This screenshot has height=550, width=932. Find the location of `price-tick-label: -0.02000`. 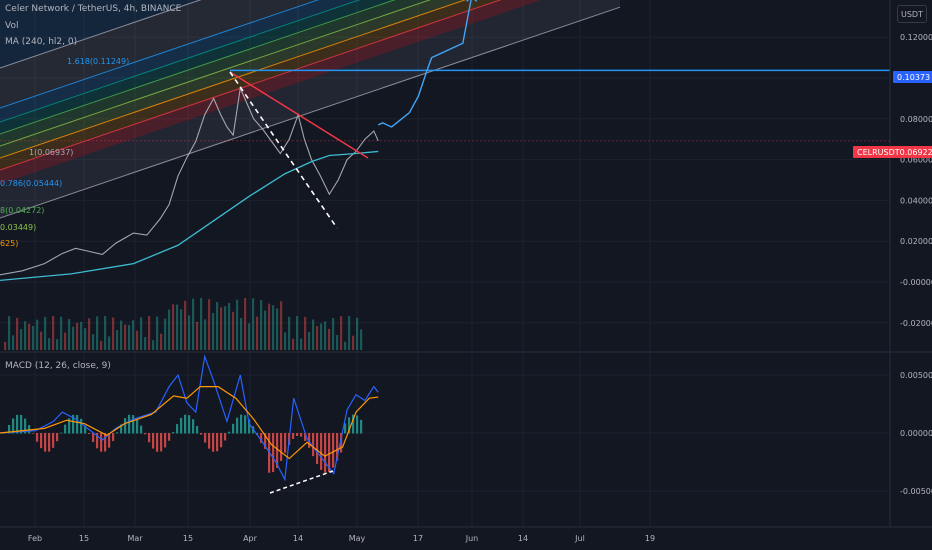

price-tick-label: -0.02000 is located at coordinates (916, 323).